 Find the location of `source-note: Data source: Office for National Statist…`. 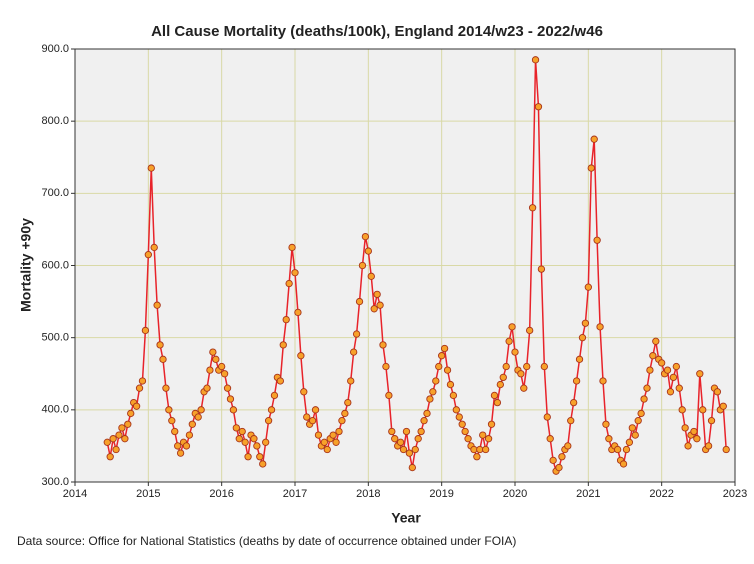

source-note: Data source: Office for National Statist… is located at coordinates (266, 541).